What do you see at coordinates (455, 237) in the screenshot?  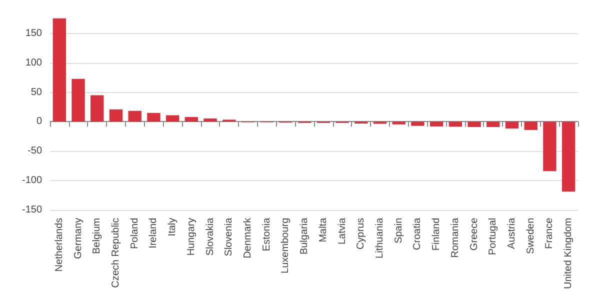 I see `x-tick-label: Romania` at bounding box center [455, 237].